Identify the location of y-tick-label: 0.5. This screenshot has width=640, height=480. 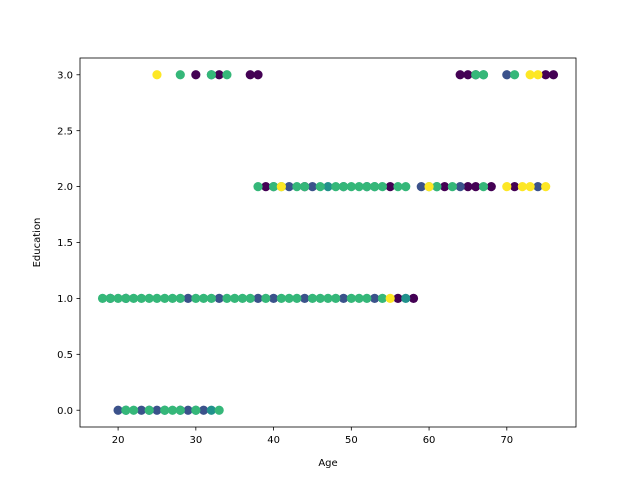
(65, 355).